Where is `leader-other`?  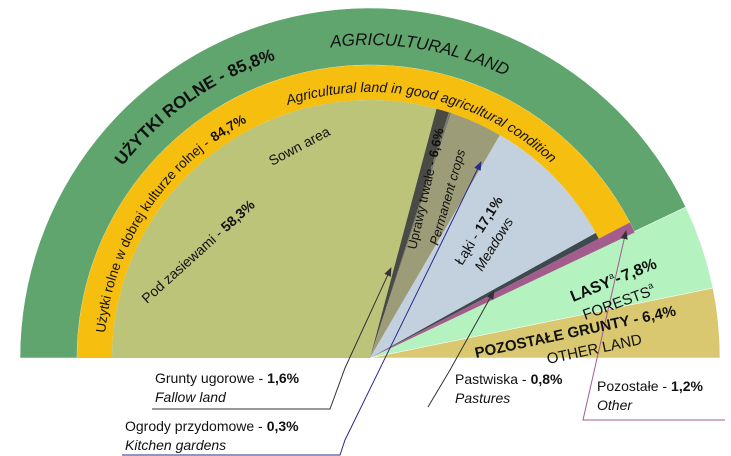 leader-other is located at coordinates (653, 325).